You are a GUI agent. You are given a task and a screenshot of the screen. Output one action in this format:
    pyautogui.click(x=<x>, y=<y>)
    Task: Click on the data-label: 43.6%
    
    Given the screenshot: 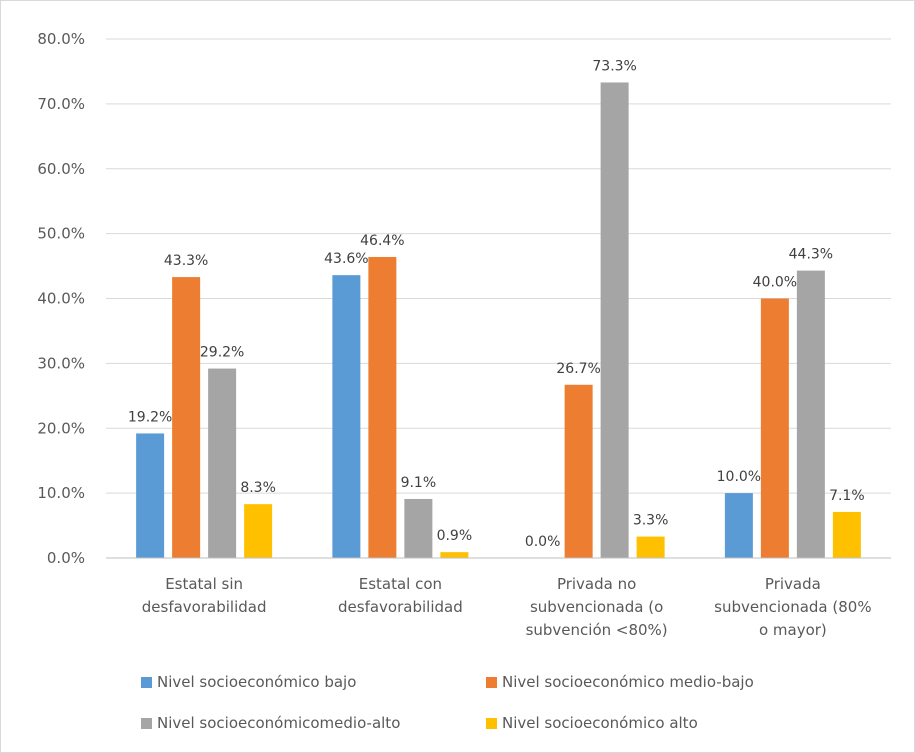 What is the action you would take?
    pyautogui.click(x=346, y=259)
    